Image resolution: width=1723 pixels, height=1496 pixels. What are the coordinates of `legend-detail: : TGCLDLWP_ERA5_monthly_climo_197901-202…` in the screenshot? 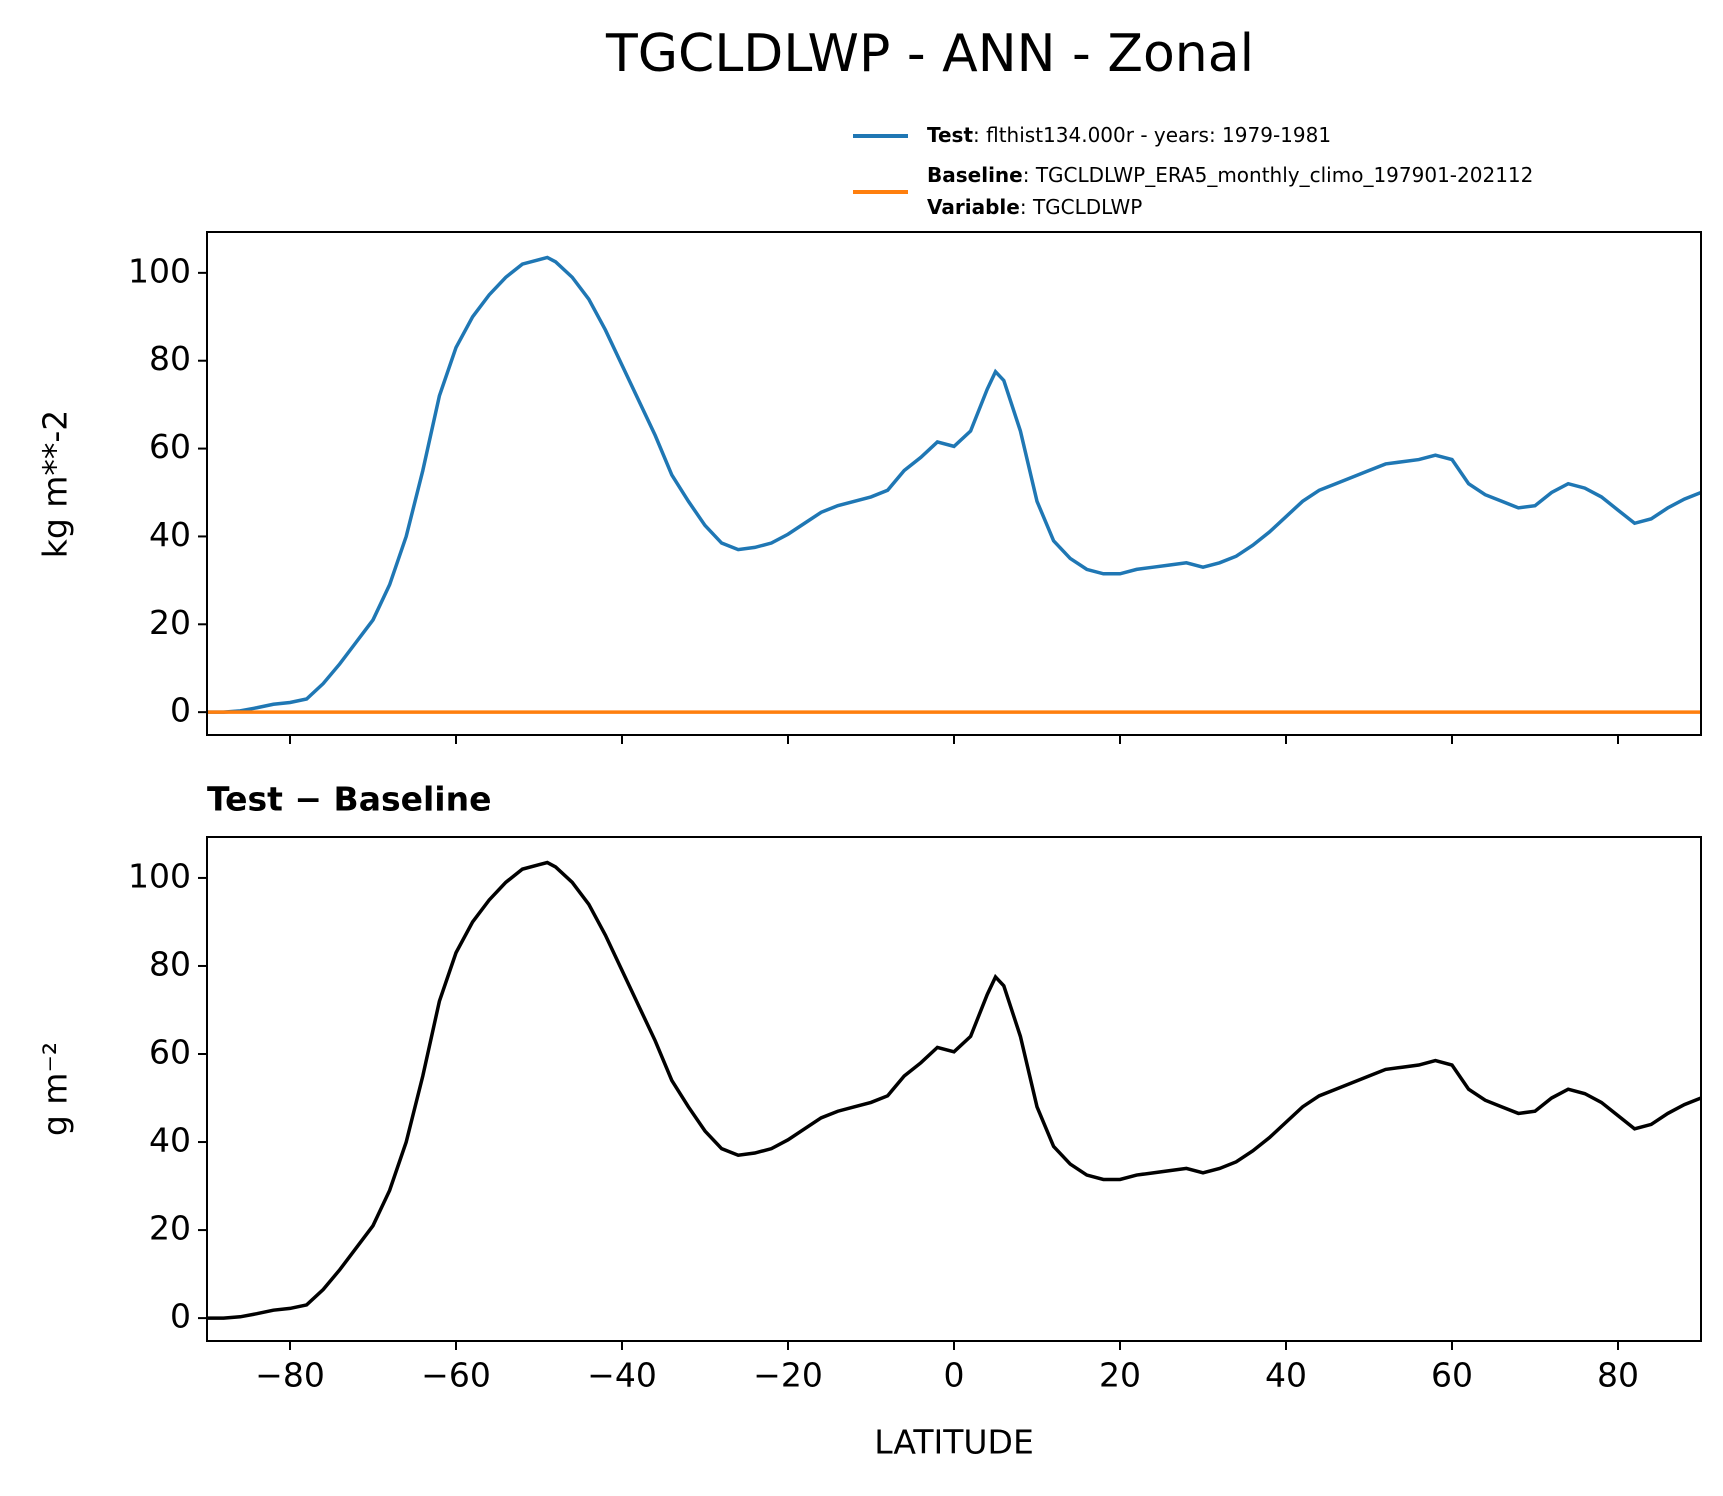 It's located at (1278, 175).